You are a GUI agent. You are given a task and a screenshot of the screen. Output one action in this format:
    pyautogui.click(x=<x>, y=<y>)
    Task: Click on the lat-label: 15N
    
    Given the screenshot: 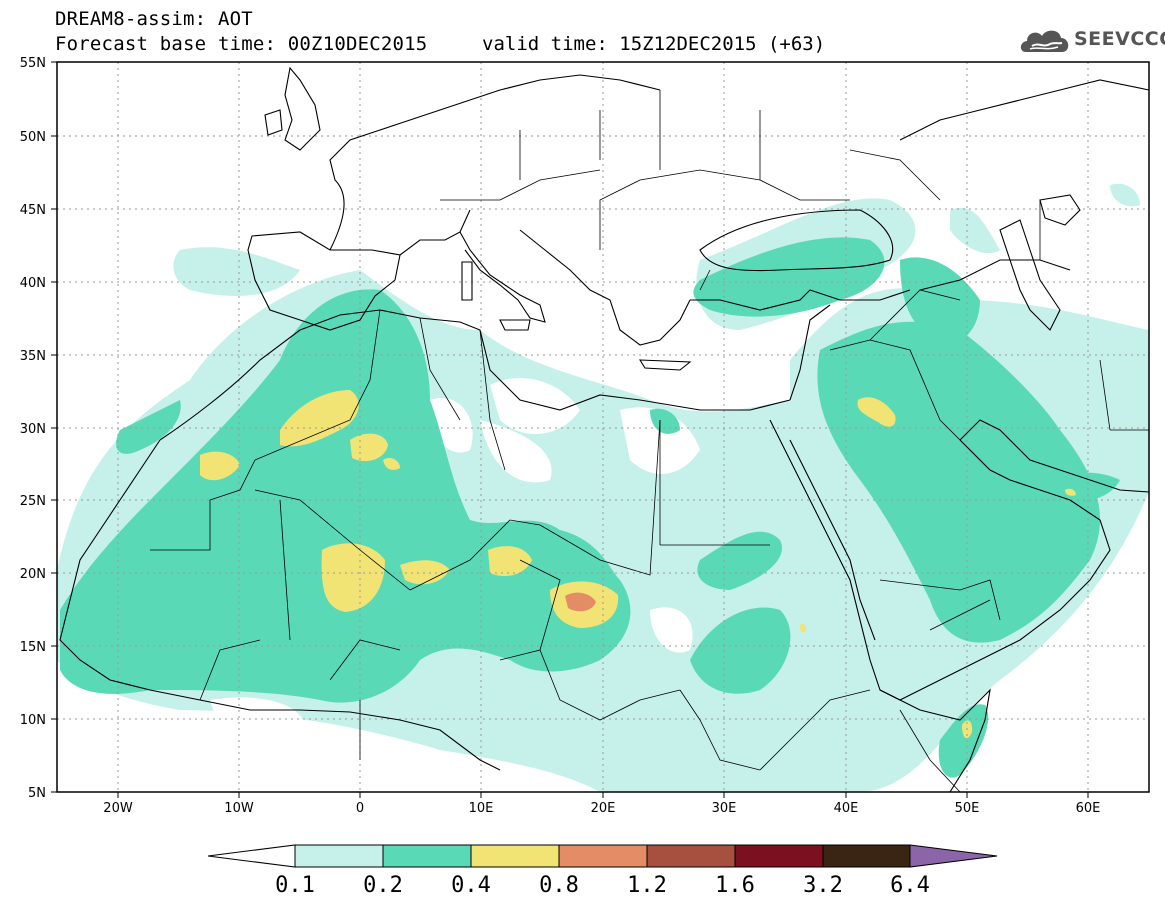 What is the action you would take?
    pyautogui.click(x=33, y=647)
    